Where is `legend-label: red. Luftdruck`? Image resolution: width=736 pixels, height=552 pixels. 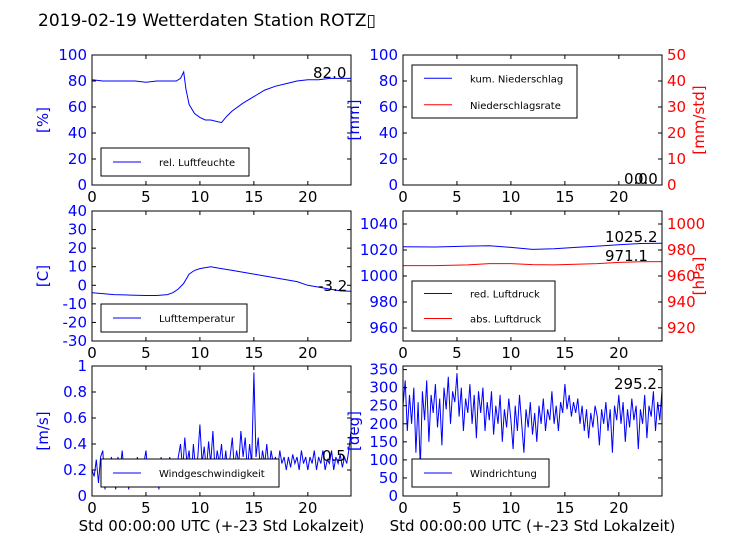 legend-label: red. Luftdruck is located at coordinates (505, 295).